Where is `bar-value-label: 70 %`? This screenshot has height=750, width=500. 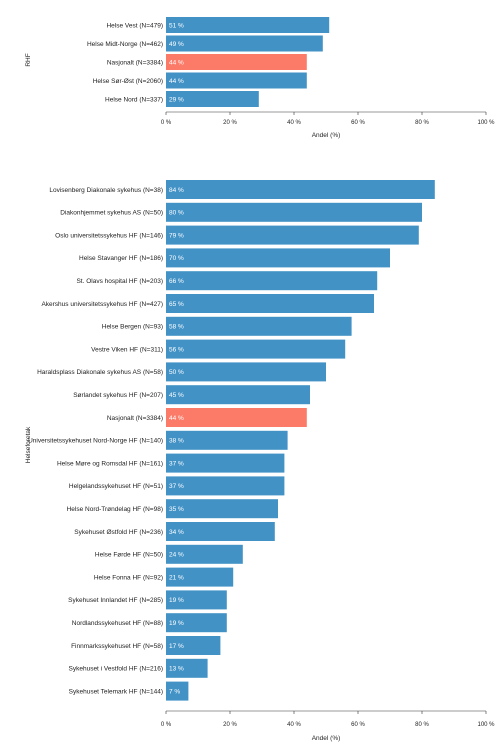
bar-value-label: 70 % is located at coordinates (176, 258).